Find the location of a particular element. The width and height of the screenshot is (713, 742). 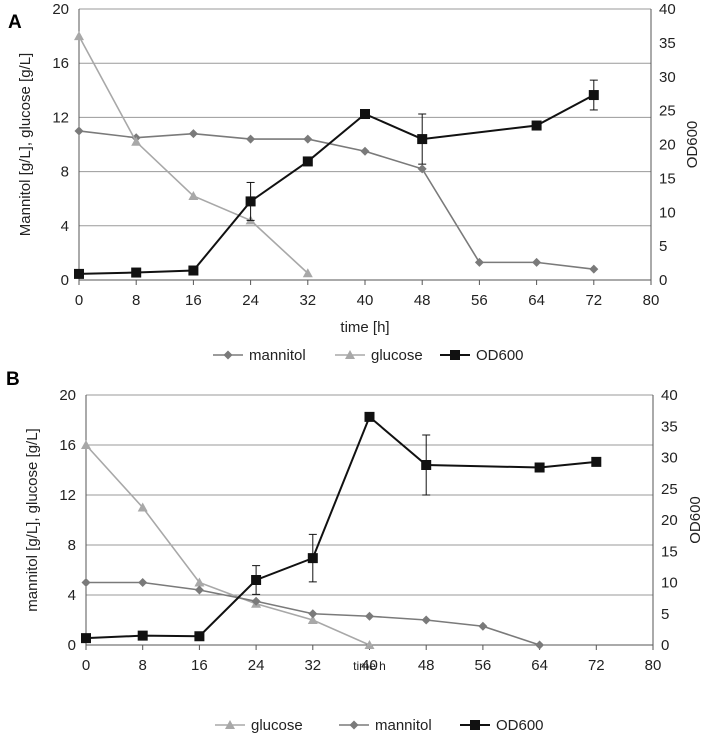

x-tick-b-0: 0 is located at coordinates (86, 665).